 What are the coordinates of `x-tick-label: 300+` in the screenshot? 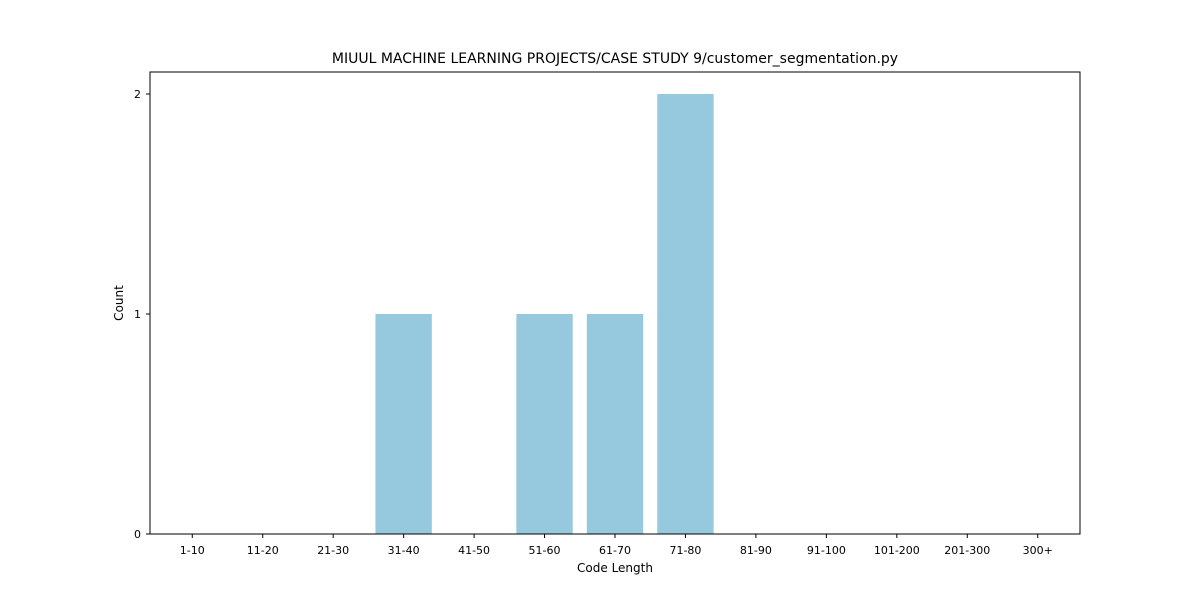 It's located at (1038, 550).